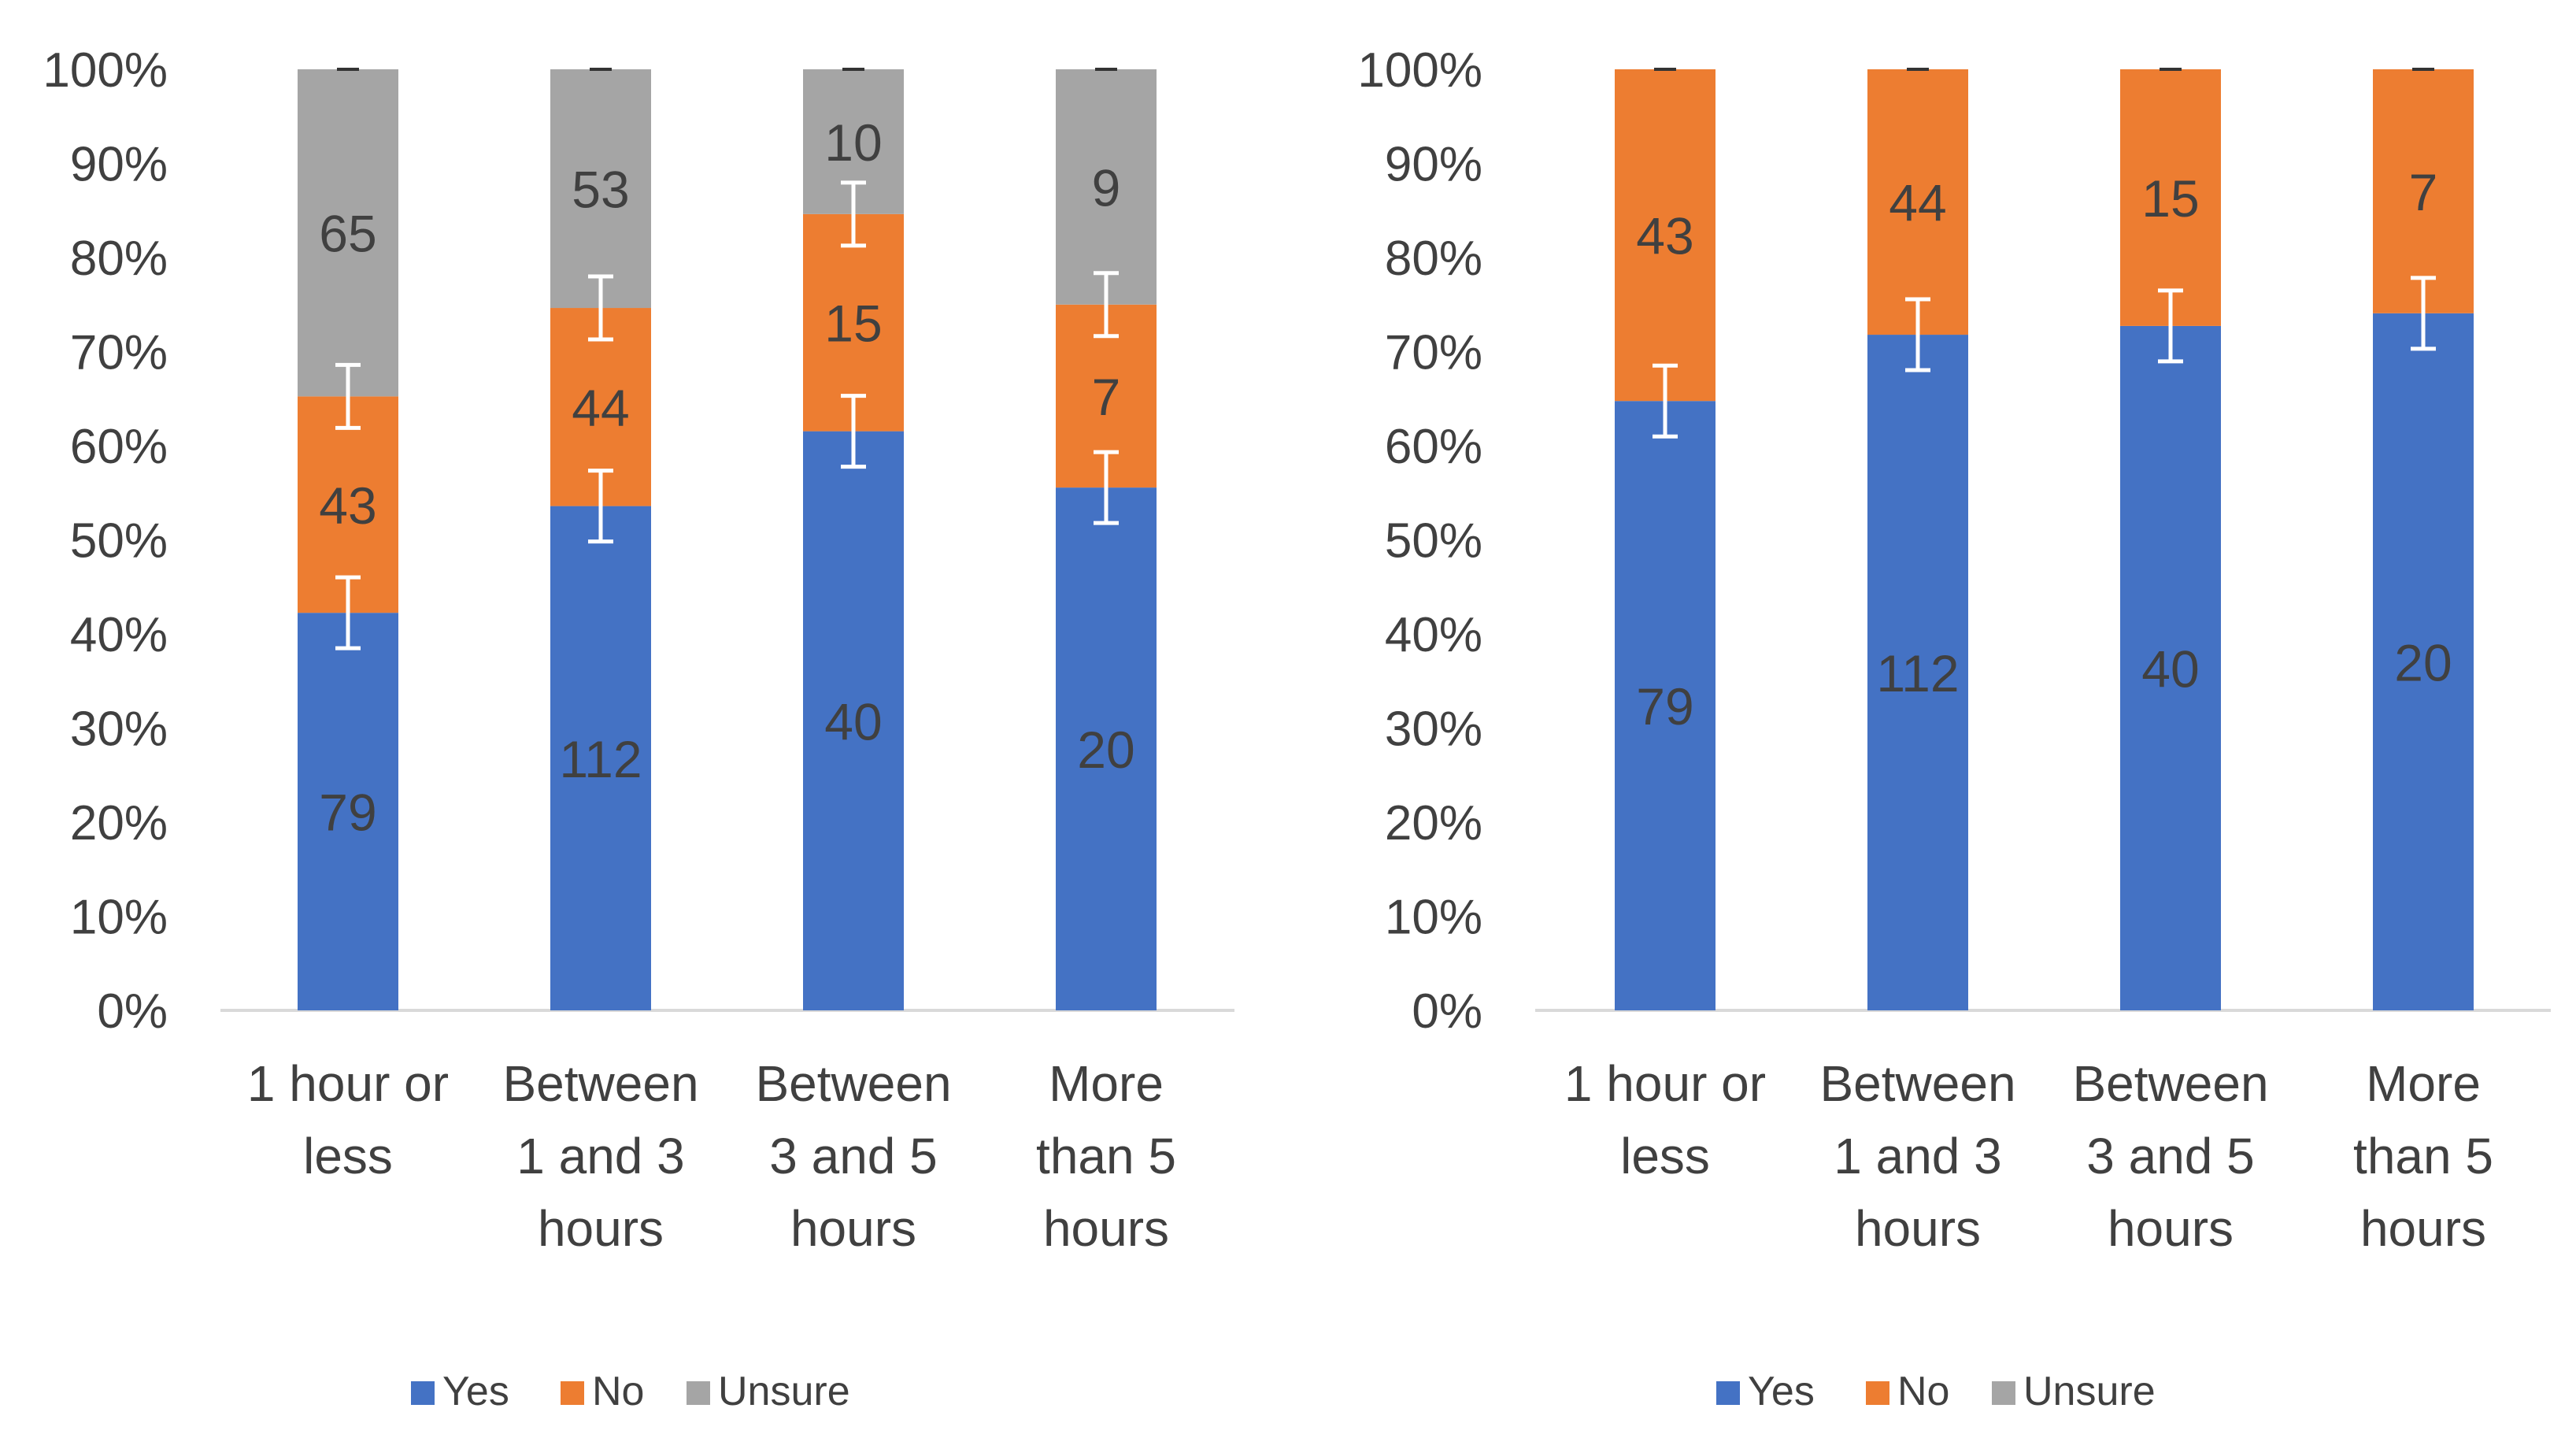 This screenshot has width=2576, height=1449. Describe the element at coordinates (853, 142) in the screenshot. I see `data-label-unsure: 10` at that location.